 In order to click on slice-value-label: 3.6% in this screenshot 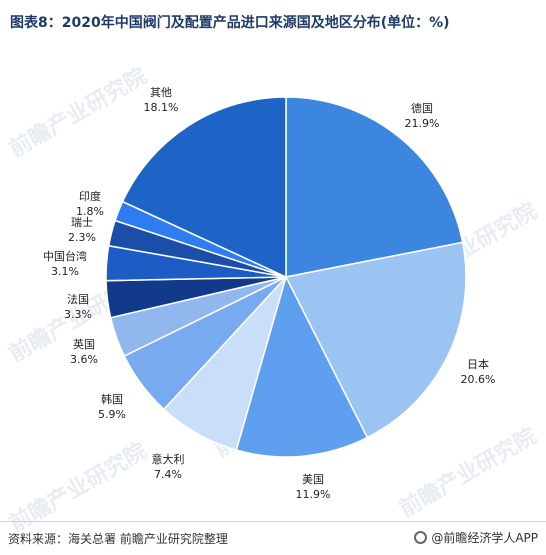, I will do `click(84, 359)`.